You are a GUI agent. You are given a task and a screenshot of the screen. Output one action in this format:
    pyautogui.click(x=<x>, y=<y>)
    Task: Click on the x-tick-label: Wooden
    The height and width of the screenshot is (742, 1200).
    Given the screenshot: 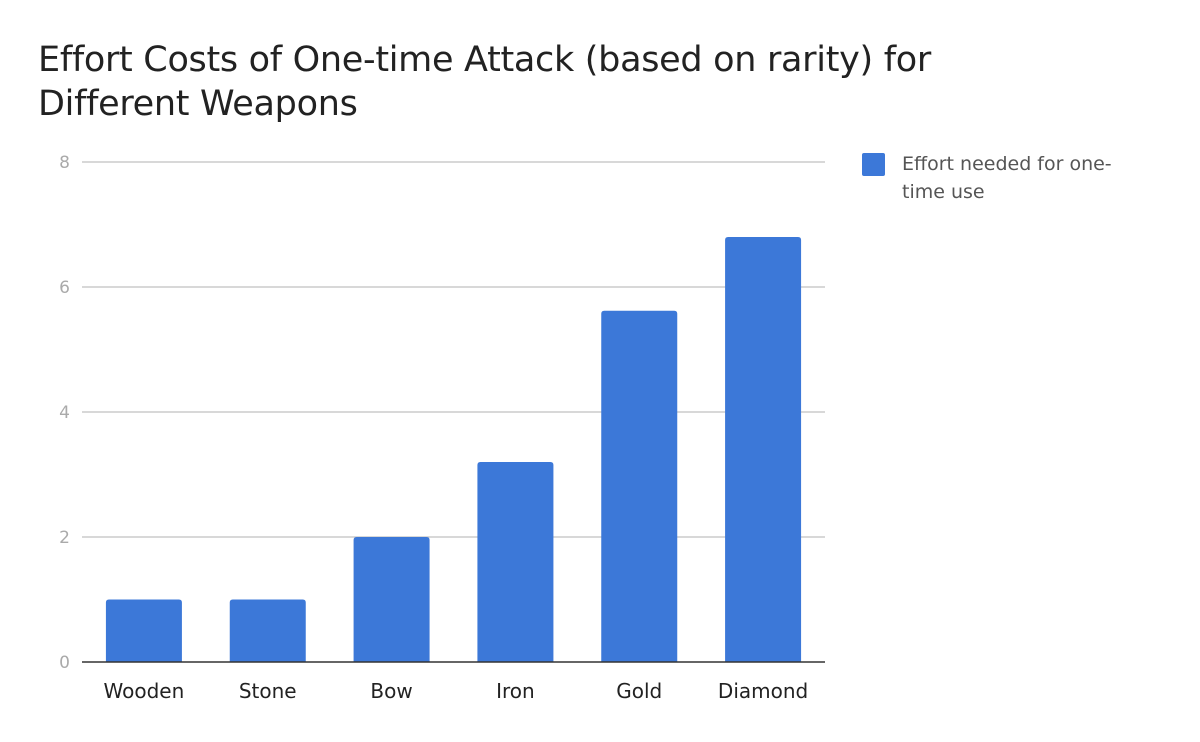 What is the action you would take?
    pyautogui.click(x=144, y=691)
    